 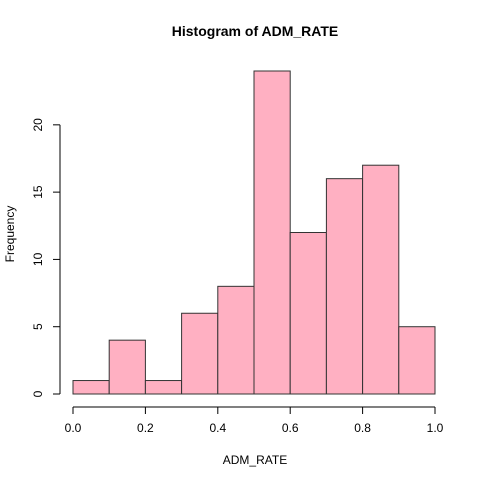 What do you see at coordinates (255, 31) in the screenshot?
I see `chart-title: Histogram of ADM_RATE` at bounding box center [255, 31].